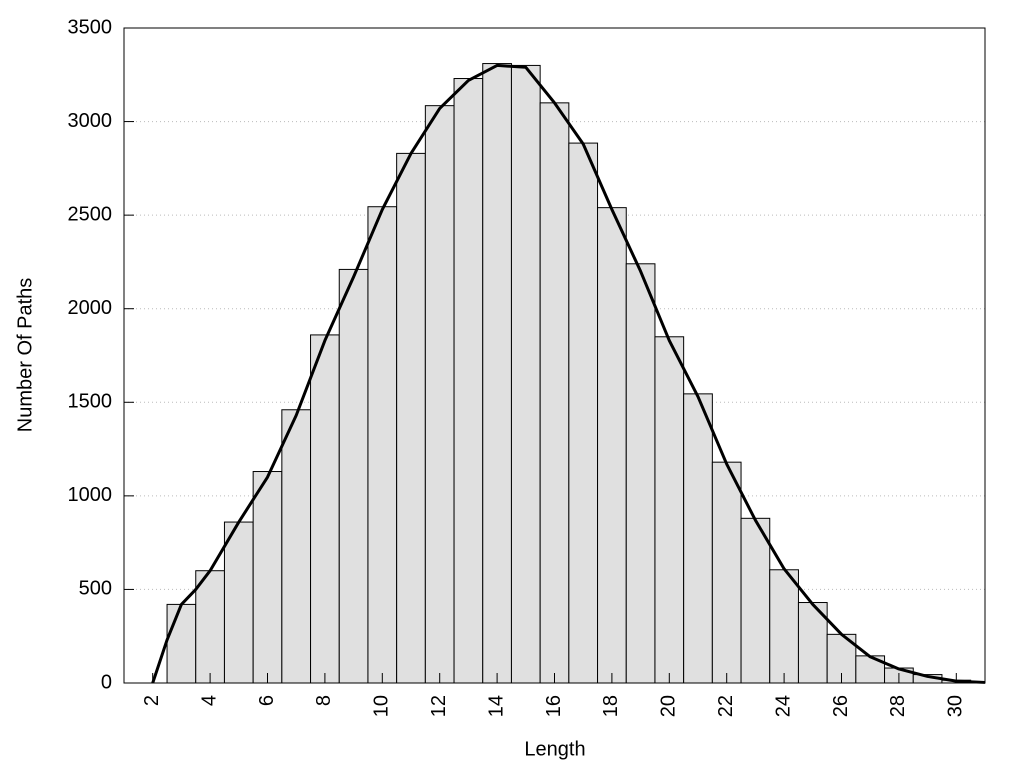  What do you see at coordinates (439, 706) in the screenshot?
I see `x-tick-label: 12` at bounding box center [439, 706].